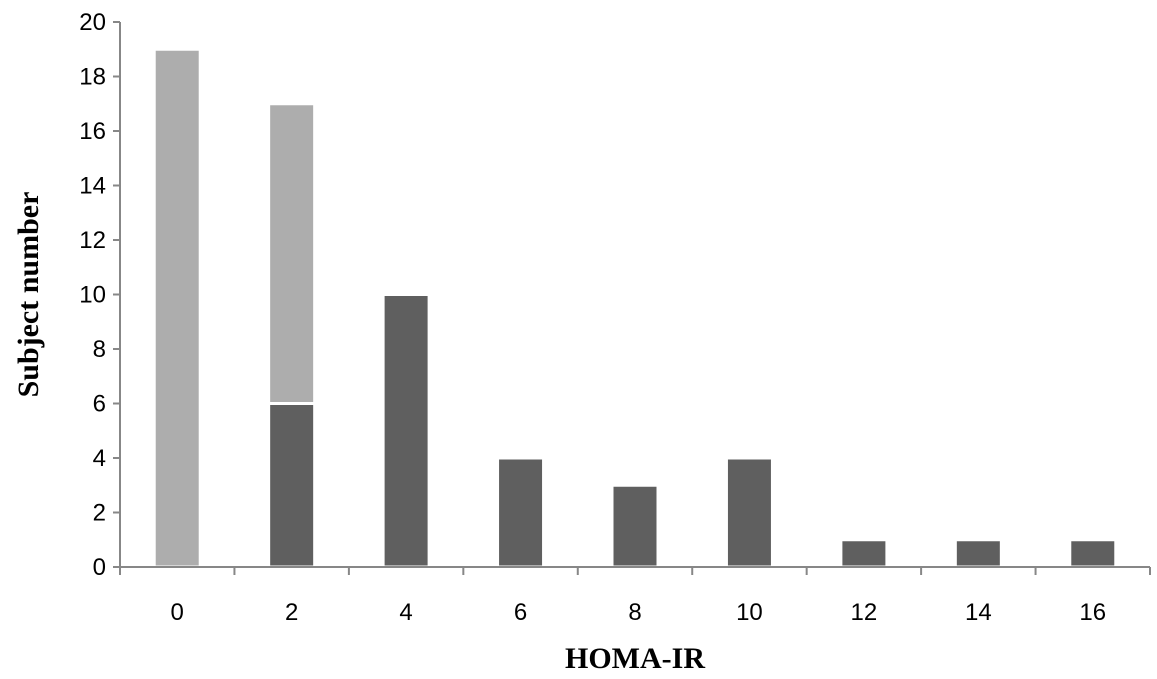 This screenshot has width=1157, height=679. What do you see at coordinates (405, 612) in the screenshot?
I see `x-tick-label: 4` at bounding box center [405, 612].